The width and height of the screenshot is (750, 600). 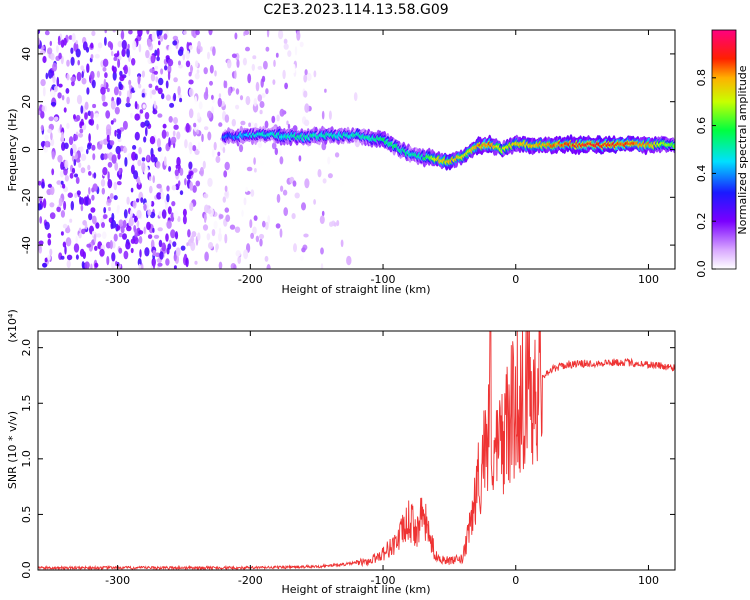 What do you see at coordinates (26, 570) in the screenshot?
I see `y-tick-label: 0.0` at bounding box center [26, 570].